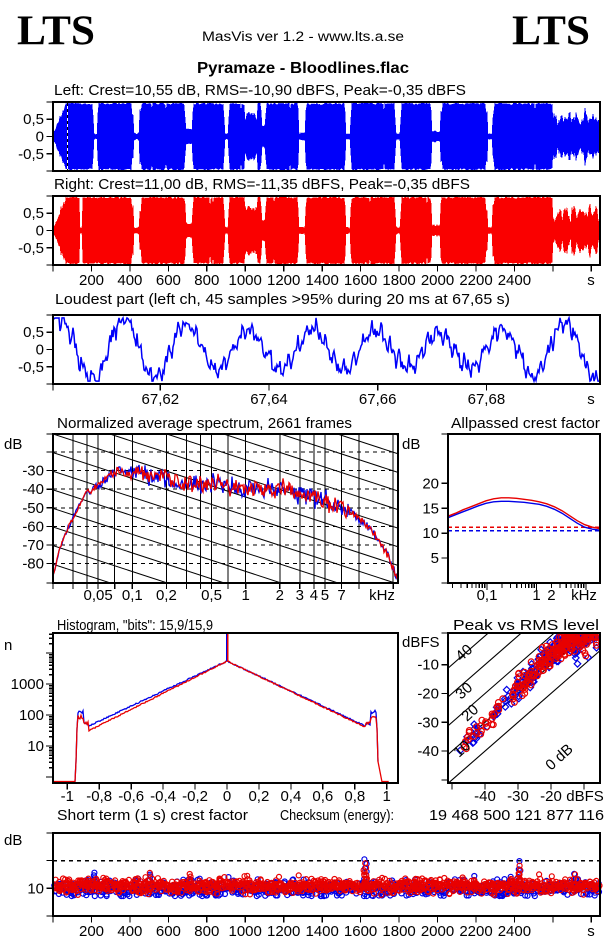 Image resolution: width=606 pixels, height=951 pixels. I want to click on svg-text: Peak vs RMS level, so click(526, 625).